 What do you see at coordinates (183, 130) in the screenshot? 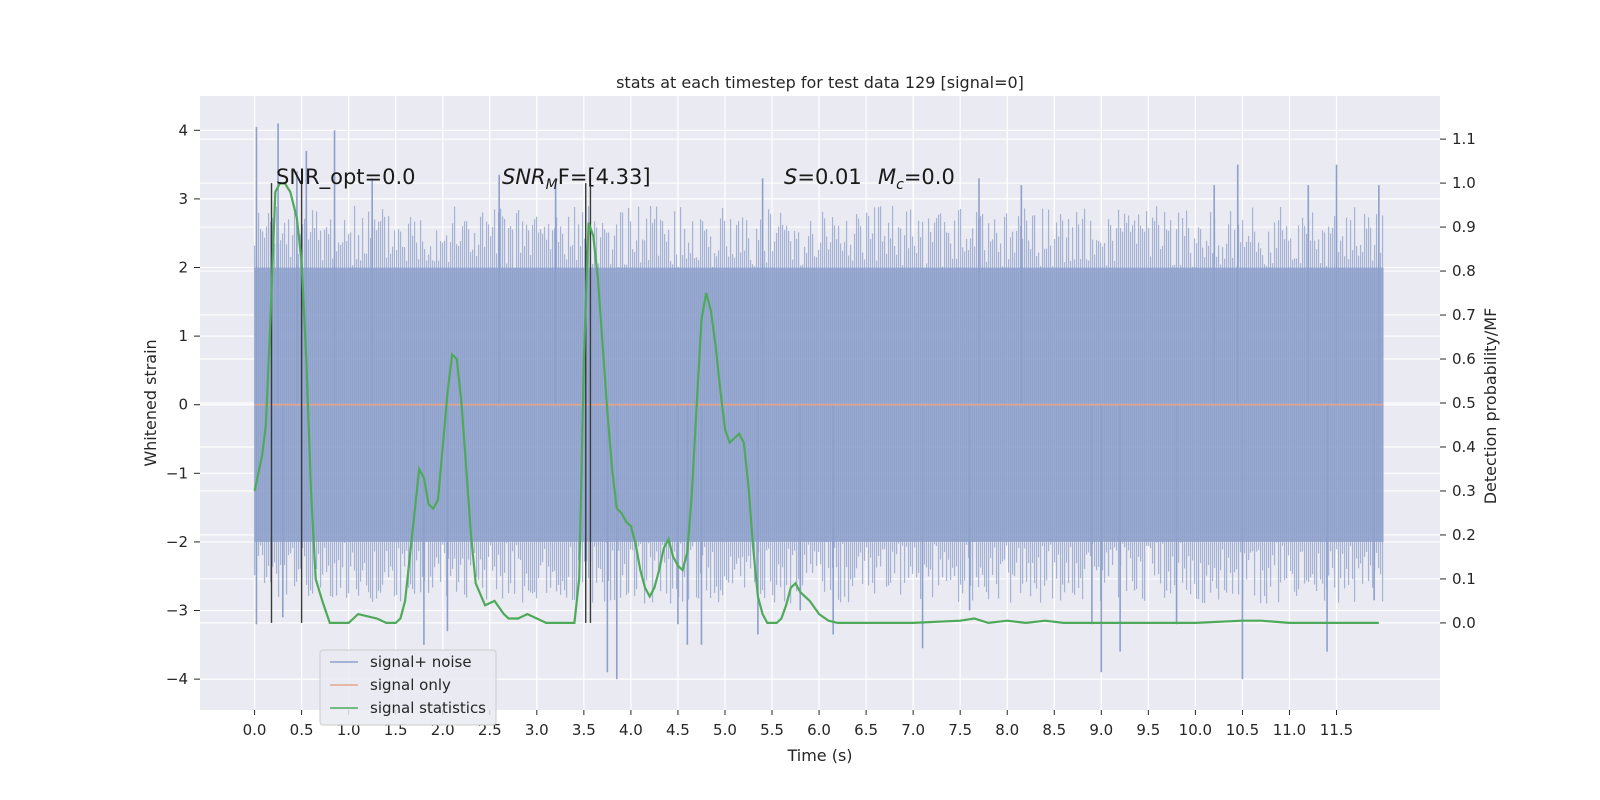
I see `y-left-tick-label-8: 4` at bounding box center [183, 130].